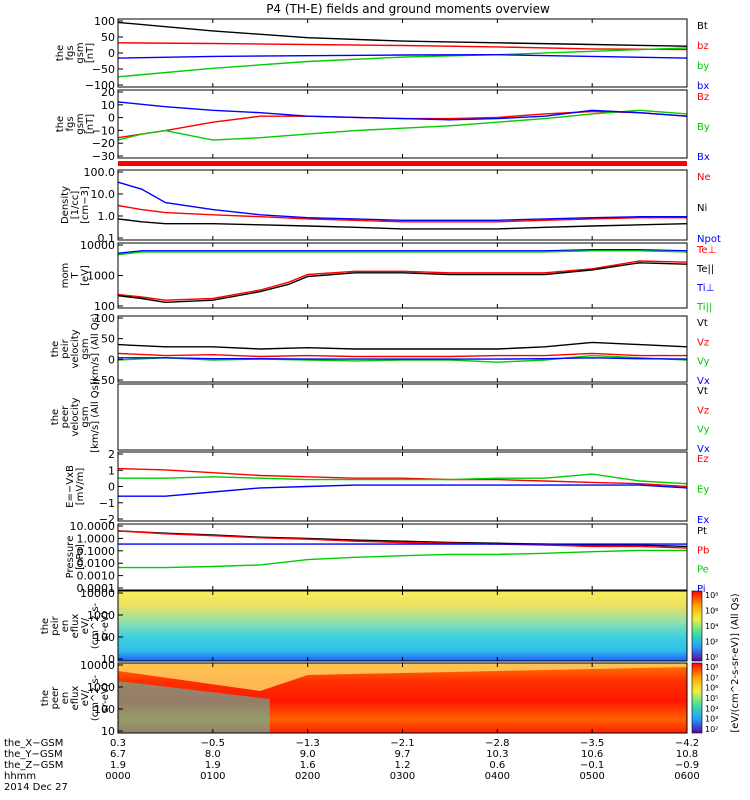 This screenshot has width=750, height=800. I want to click on series-line-by, so click(402, 62).